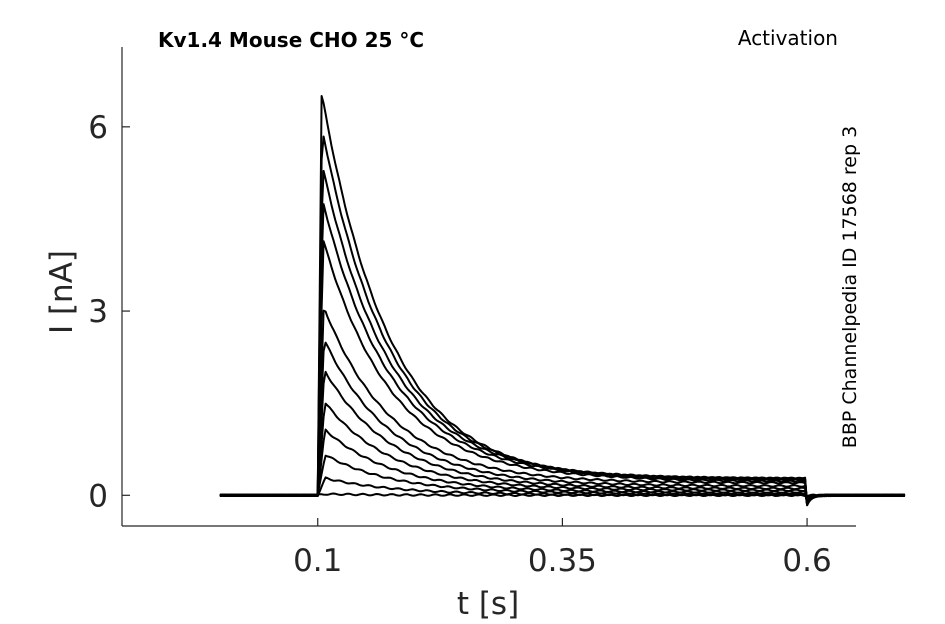 This screenshot has width=945, height=624. Describe the element at coordinates (317, 561) in the screenshot. I see `x-tick-label: 0.1` at that location.